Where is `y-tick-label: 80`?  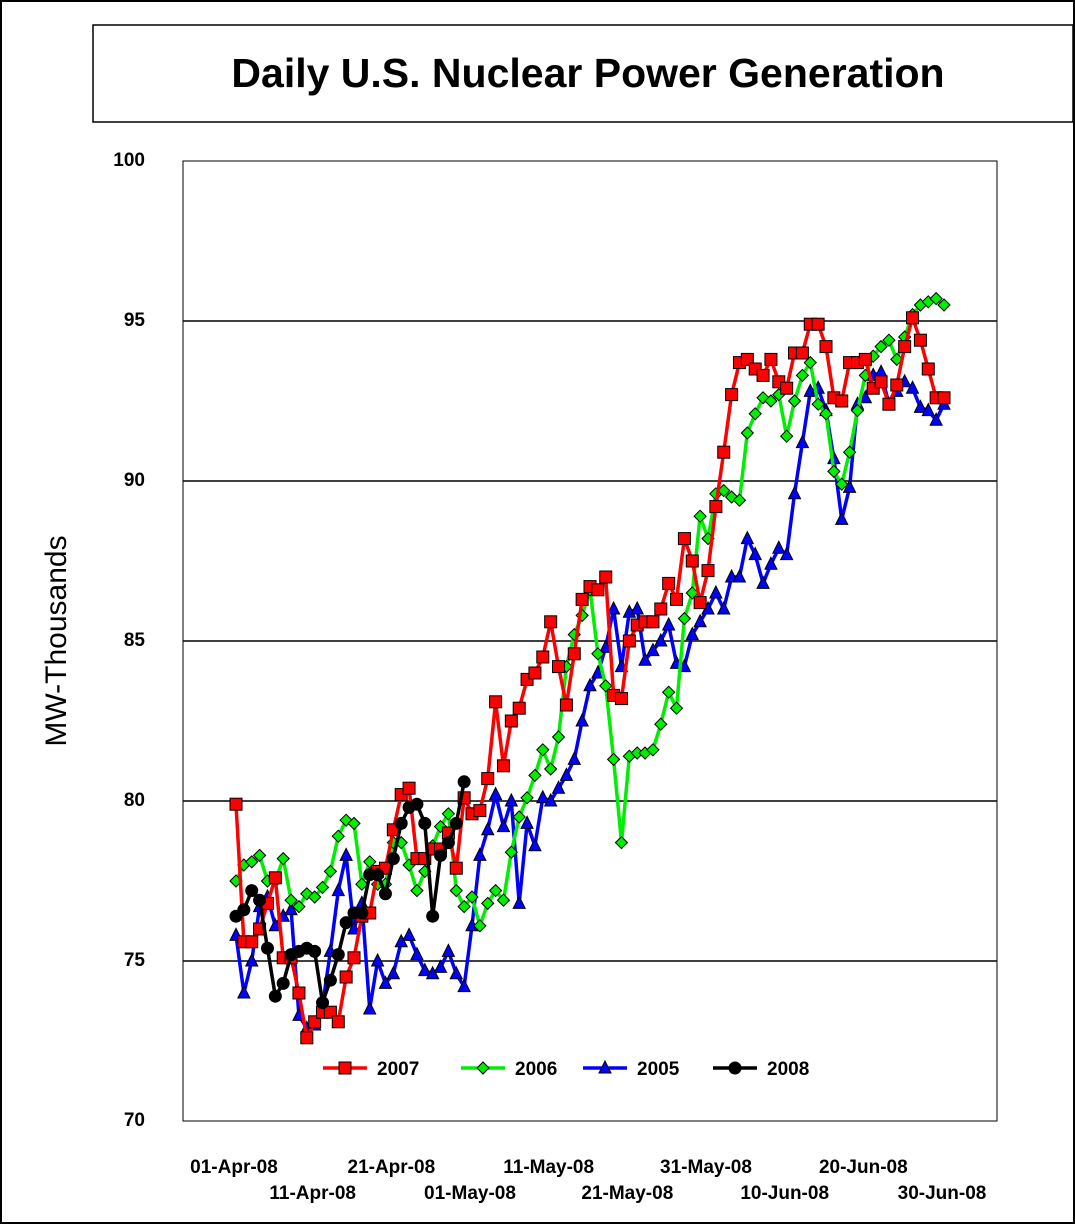
y-tick-label: 80 is located at coordinates (134, 800).